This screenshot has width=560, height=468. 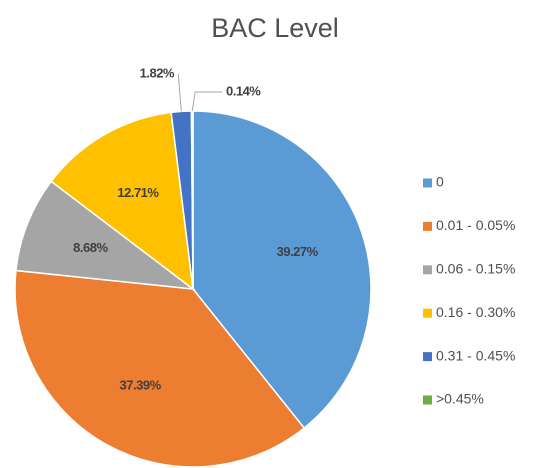 What do you see at coordinates (157, 72) in the screenshot?
I see `data-label: 1.82%` at bounding box center [157, 72].